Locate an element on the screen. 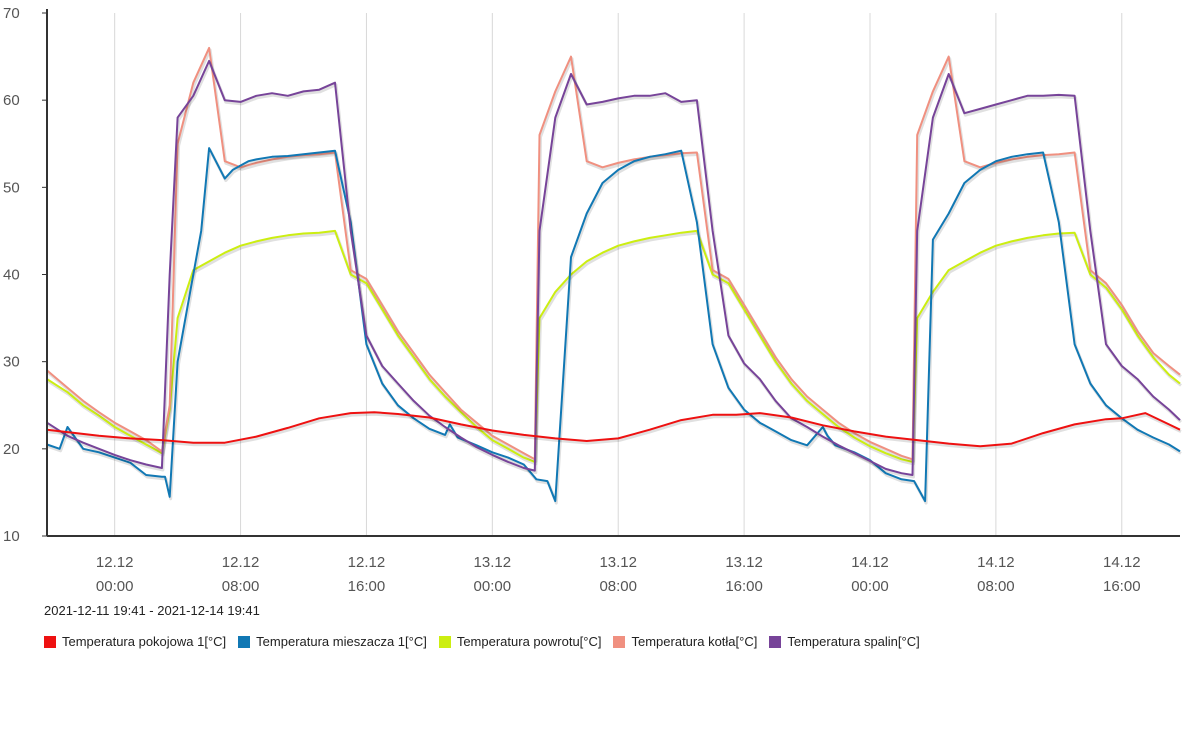 This screenshot has height=732, width=1200. legend-label: Temperatura spalin[°C] is located at coordinates (853, 641).